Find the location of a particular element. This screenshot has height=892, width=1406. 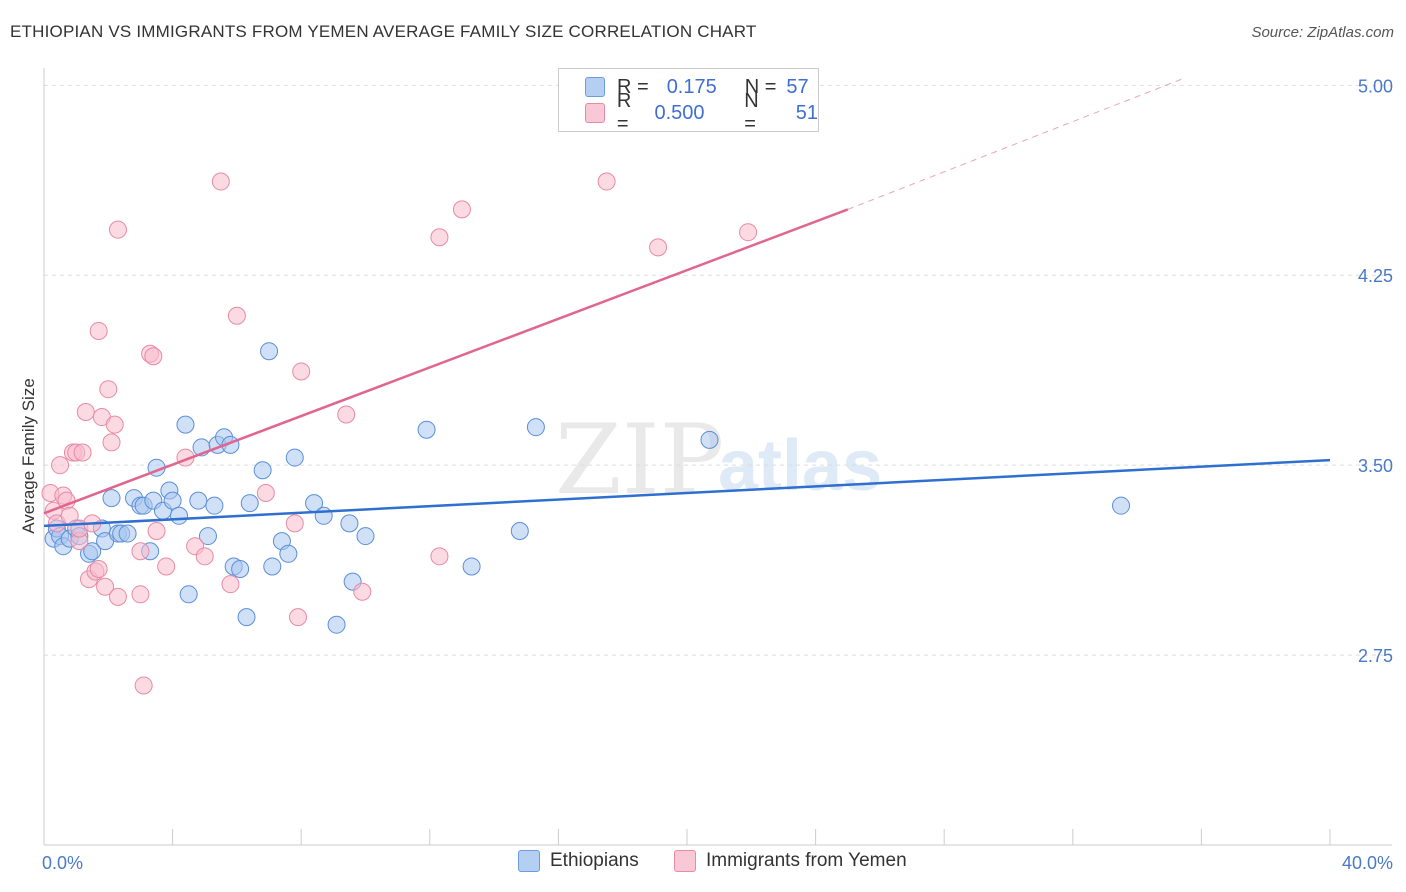

y-tick-labels: 2.75 3.50 4.25 5.00 is located at coordinates (1375, 371).